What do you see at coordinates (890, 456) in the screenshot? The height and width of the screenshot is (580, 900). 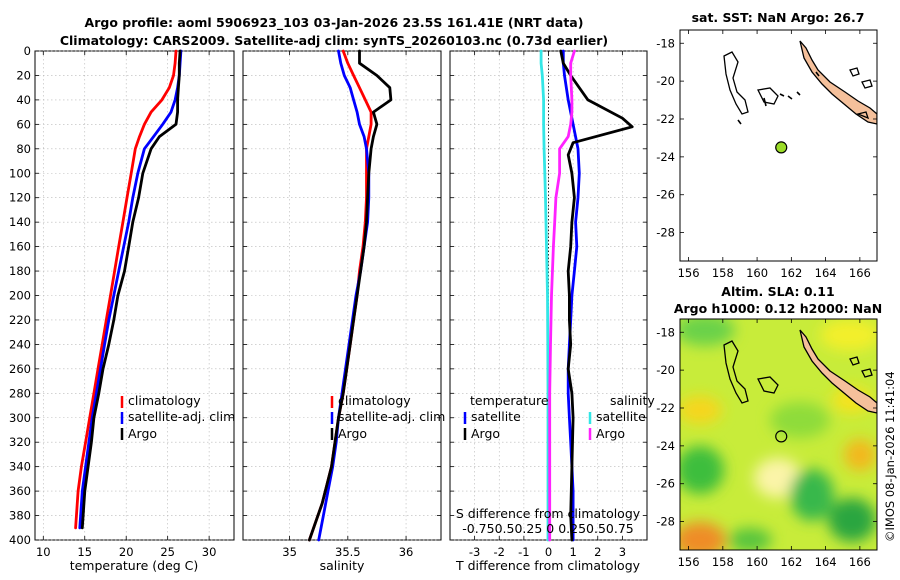 I see `copyright-stamp: ©IMOS 08-Jan-2026 11:41:04` at bounding box center [890, 456].